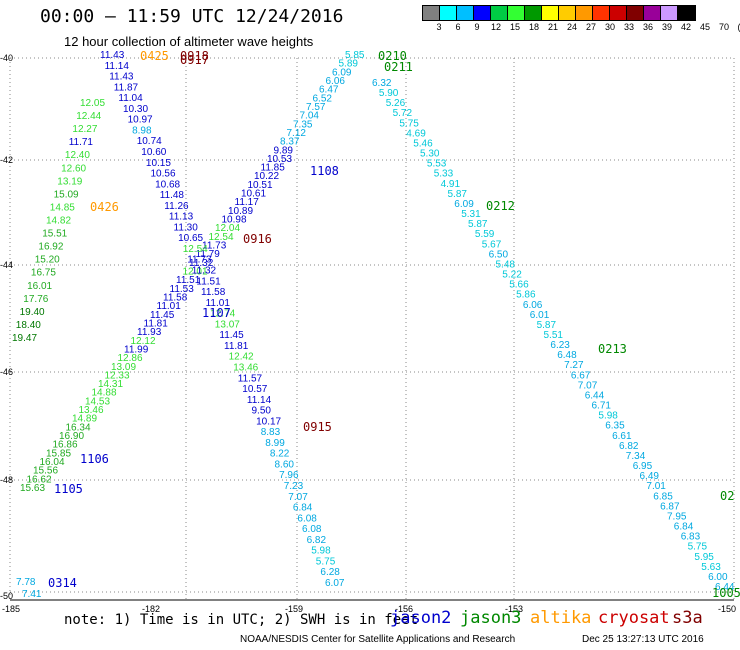 The image size is (740, 650). What do you see at coordinates (294, 486) in the screenshot?
I see `wave-height-value: 7.23` at bounding box center [294, 486].